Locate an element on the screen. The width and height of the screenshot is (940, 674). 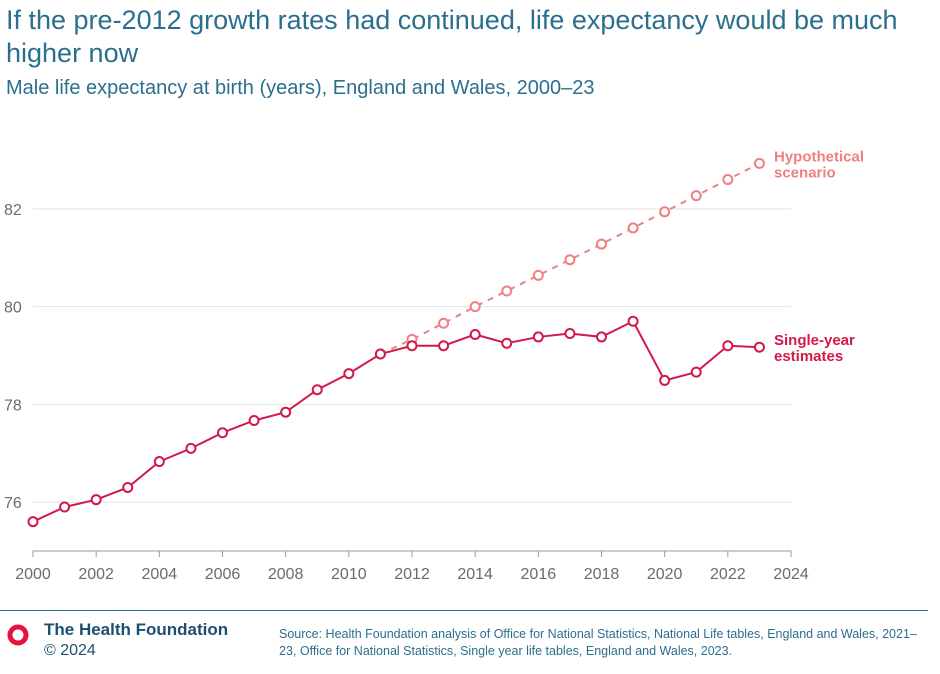
series-label-line: Hypothetical is located at coordinates (819, 156).